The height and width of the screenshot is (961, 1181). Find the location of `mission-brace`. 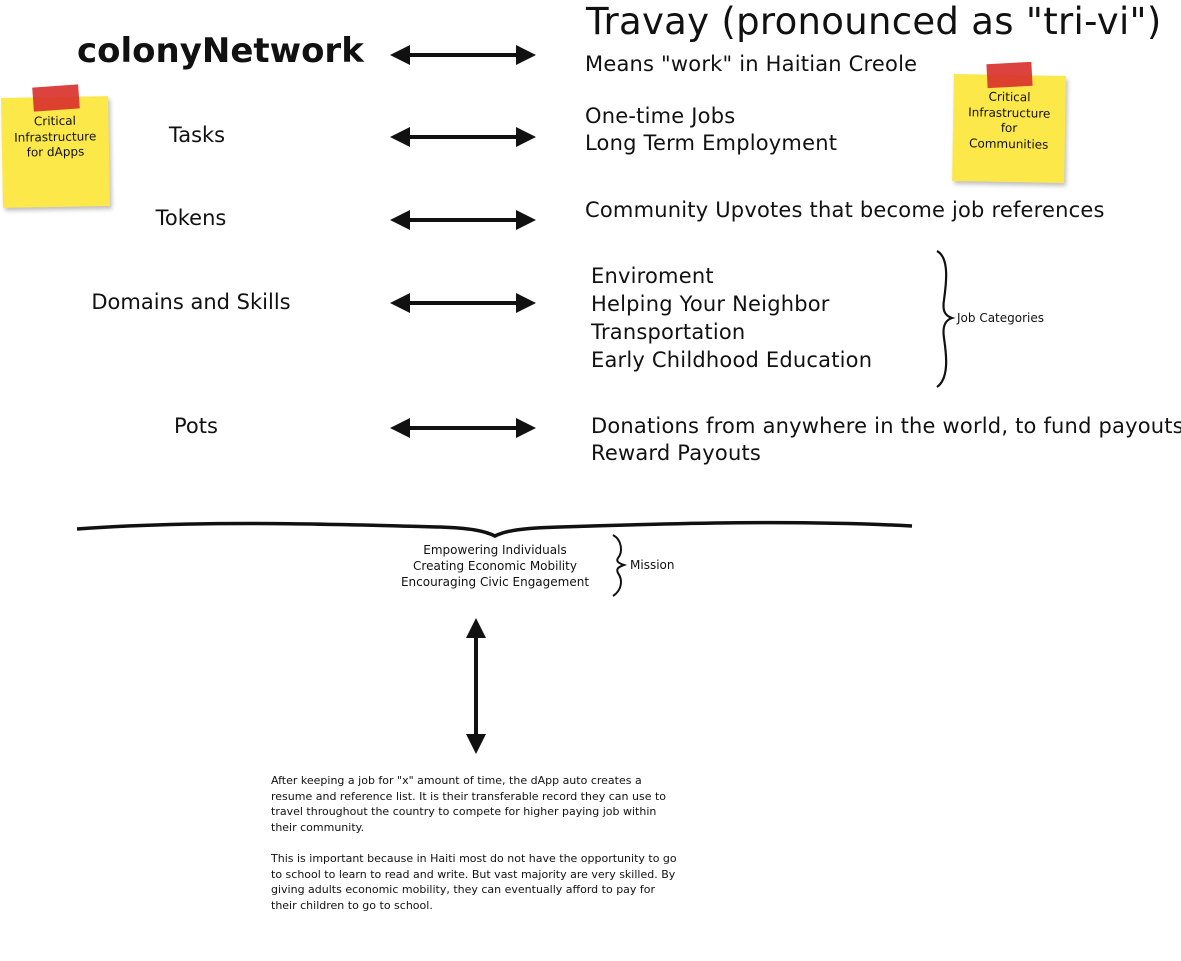

mission-brace is located at coordinates (620, 565).